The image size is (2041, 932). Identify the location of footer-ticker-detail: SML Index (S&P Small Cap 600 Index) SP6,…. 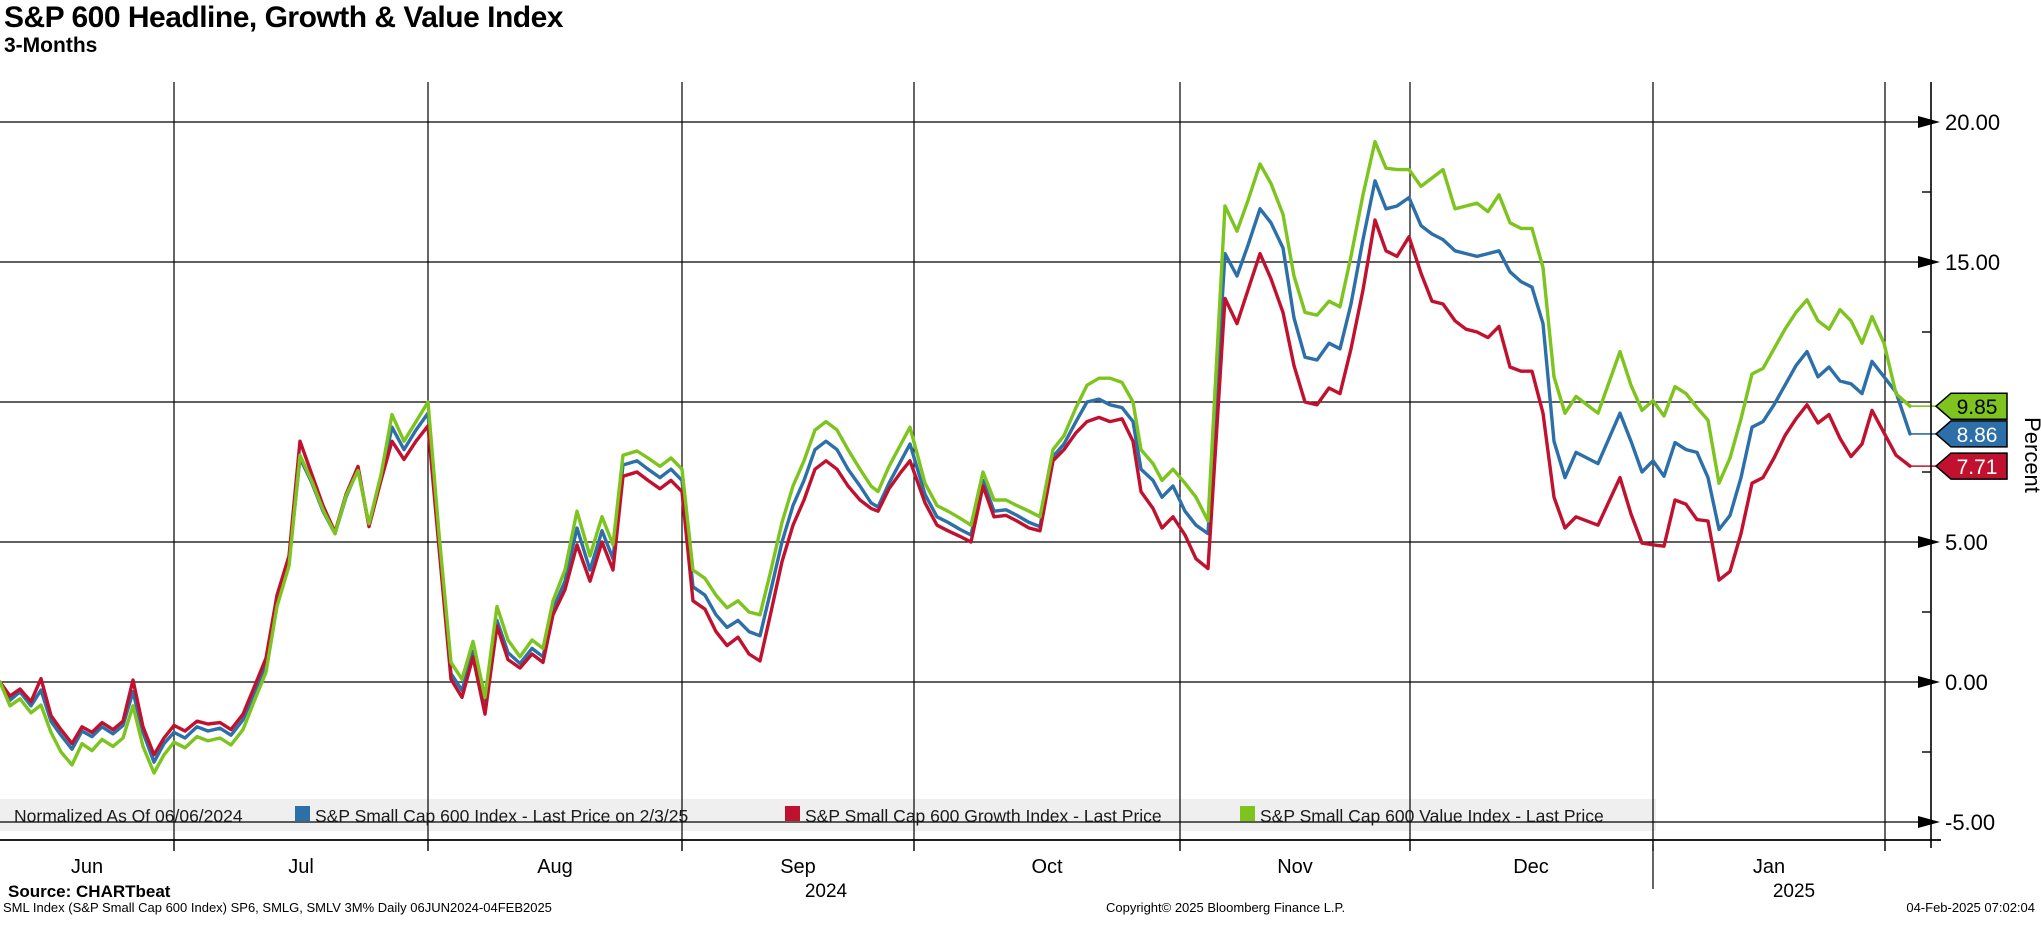
(277, 907).